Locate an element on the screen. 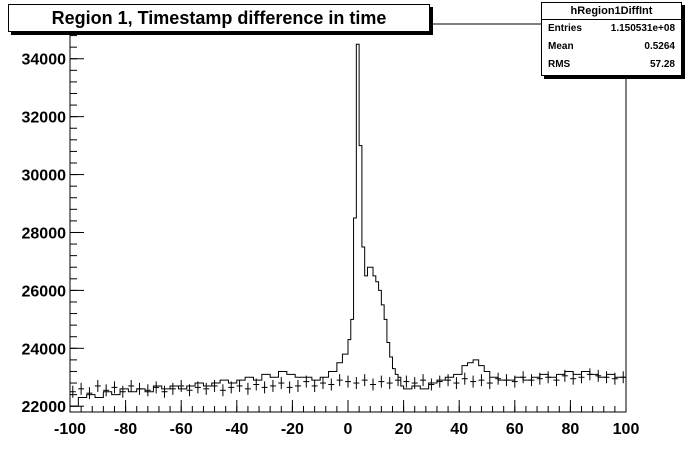 This screenshot has height=468, width=696. chart-title-text: Region 1, Timestamp difference in time is located at coordinates (219, 18).